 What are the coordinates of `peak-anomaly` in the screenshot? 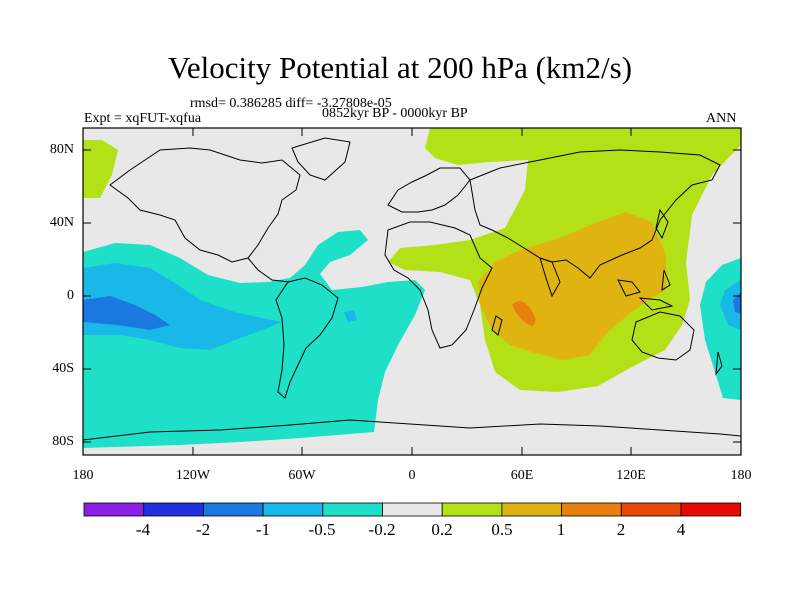 It's located at (524, 313).